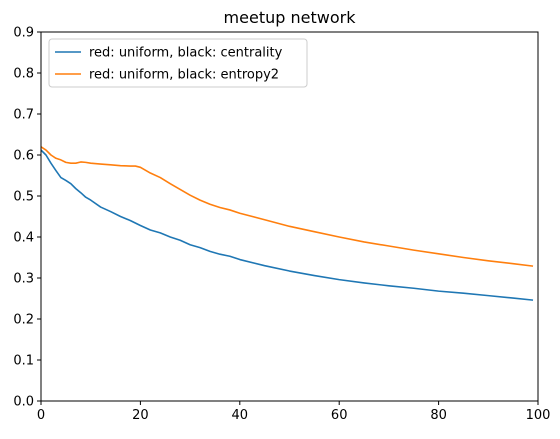 The width and height of the screenshot is (560, 439). What do you see at coordinates (290, 17) in the screenshot?
I see `chart-title: meetup network` at bounding box center [290, 17].